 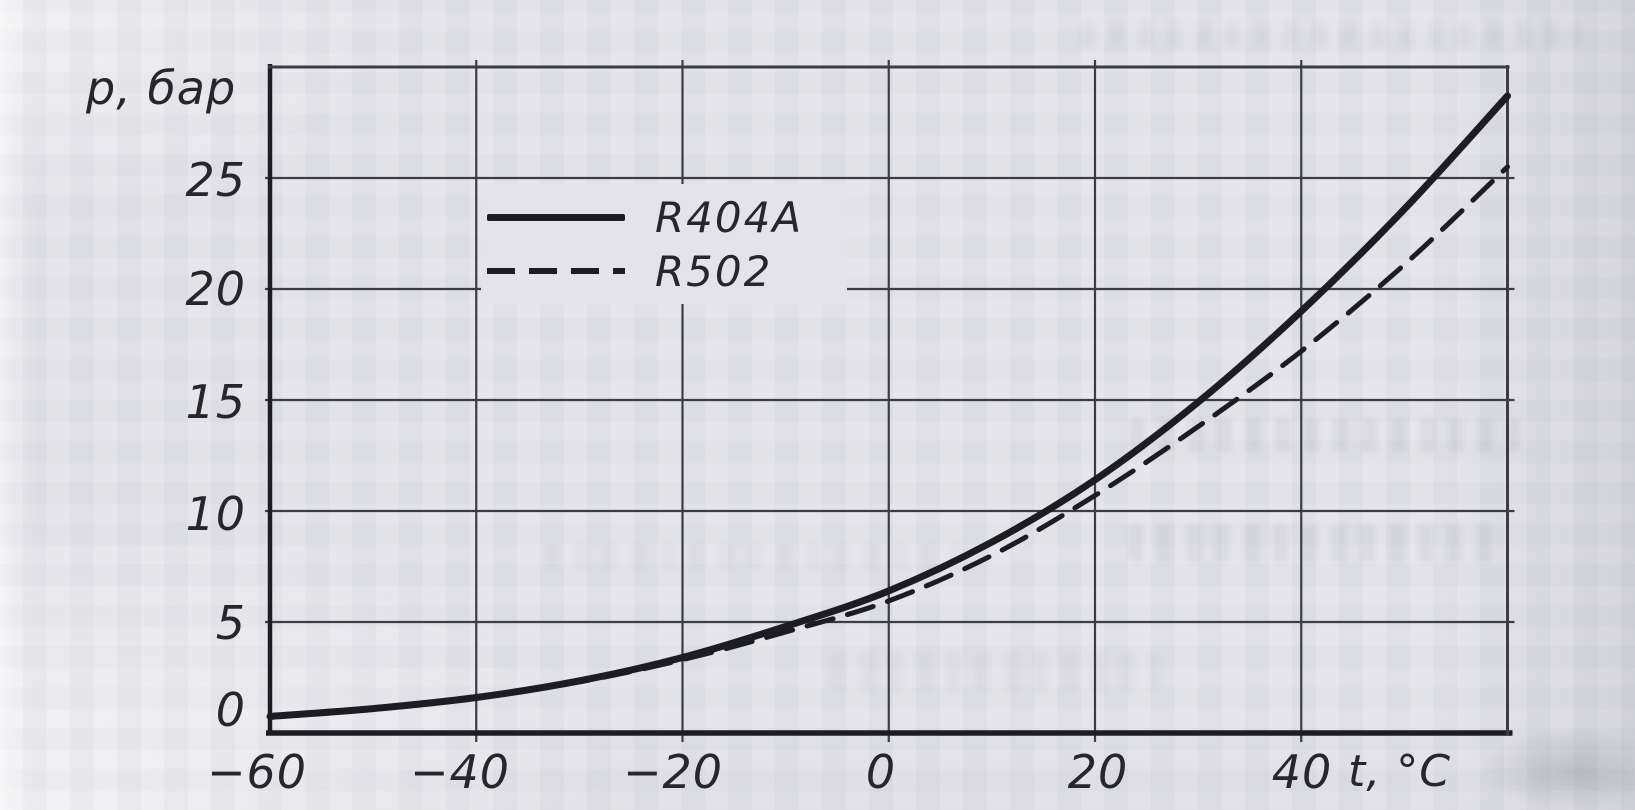 What do you see at coordinates (257, 772) in the screenshot?
I see `x-tick-label-m60: −60` at bounding box center [257, 772].